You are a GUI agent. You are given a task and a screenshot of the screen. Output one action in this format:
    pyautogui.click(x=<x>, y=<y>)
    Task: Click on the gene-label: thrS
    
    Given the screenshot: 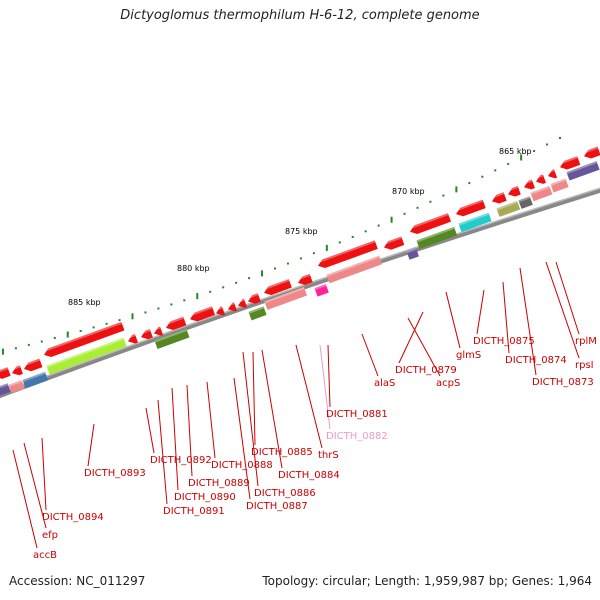 What is the action you would take?
    pyautogui.click(x=328, y=455)
    